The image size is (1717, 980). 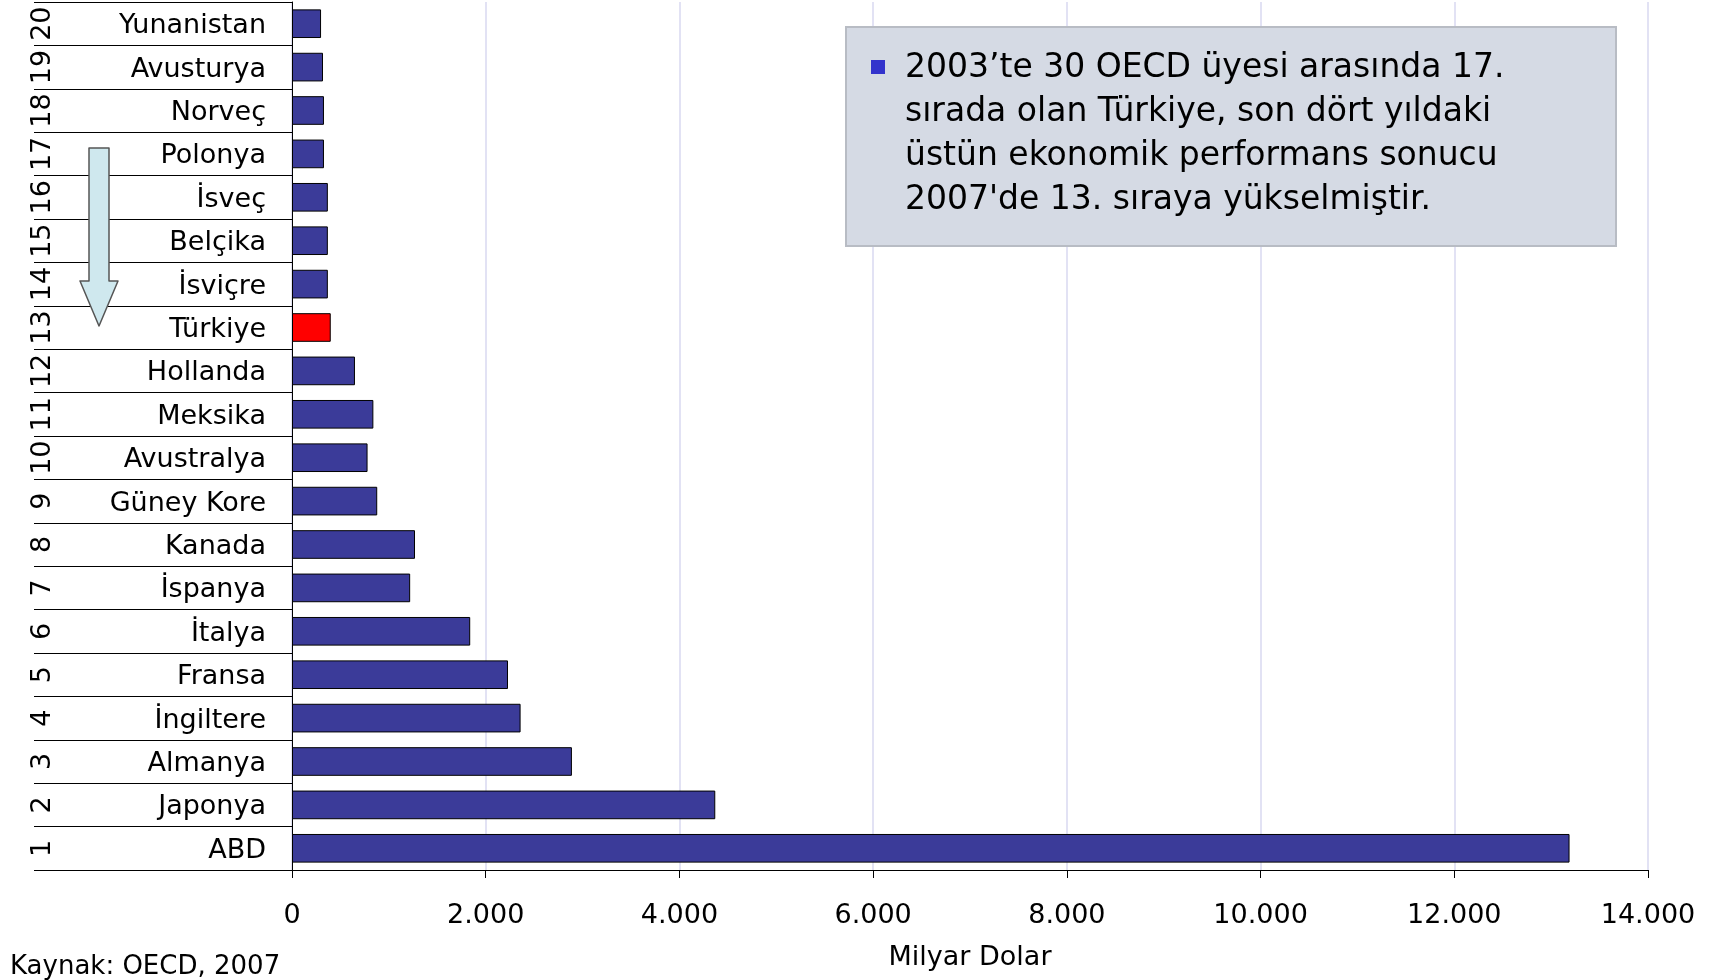 I want to click on text: 16, so click(x=40, y=197).